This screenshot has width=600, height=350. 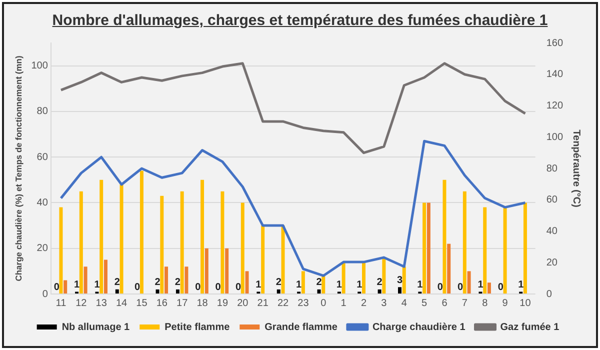 What do you see at coordinates (576, 169) in the screenshot?
I see `y2-axis-title: Tenpérautre (°C)` at bounding box center [576, 169].